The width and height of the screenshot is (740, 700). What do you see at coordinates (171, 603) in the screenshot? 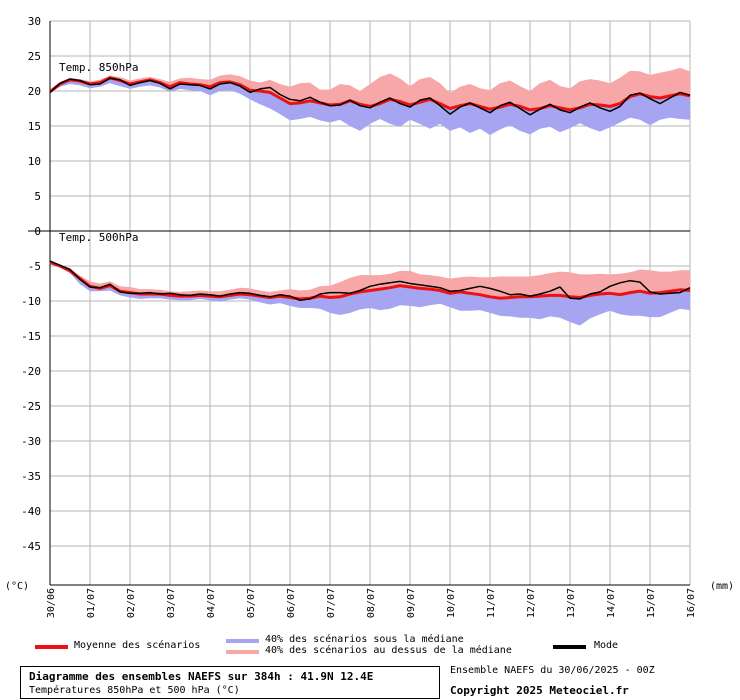
I see `x-tick-label: 03/07` at bounding box center [171, 603].